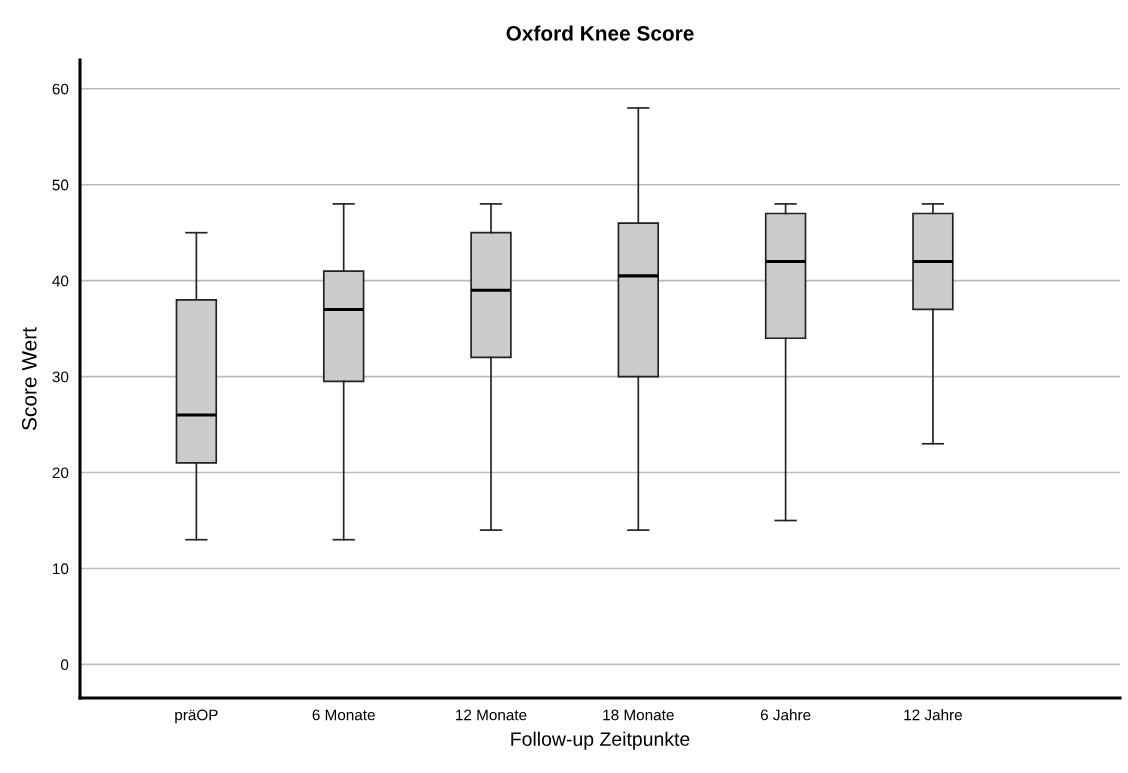 This screenshot has height=773, width=1128. I want to click on x-tick-label: 12 Jahre, so click(933, 715).